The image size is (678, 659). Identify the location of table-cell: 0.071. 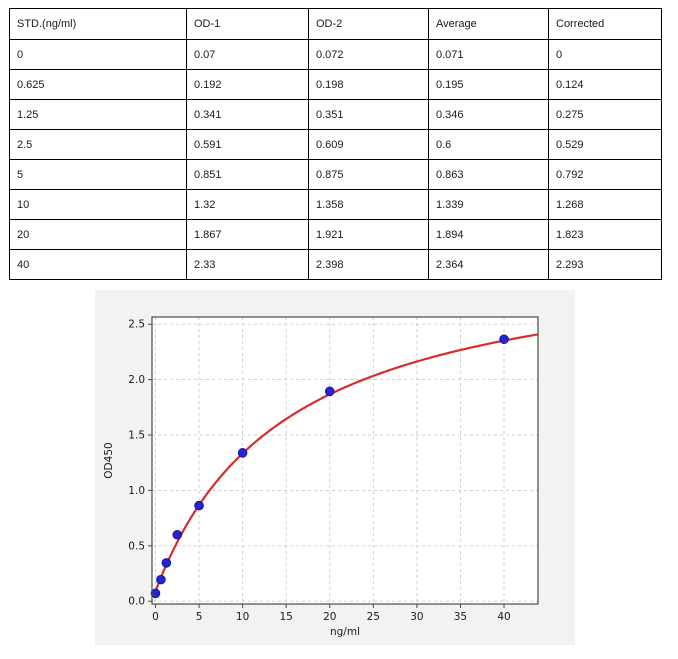
(488, 54).